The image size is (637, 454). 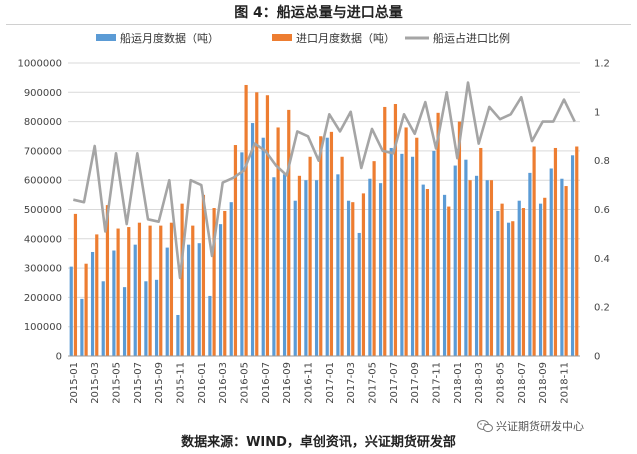 I want to click on y-tick-label: 1000000, so click(x=39, y=64).